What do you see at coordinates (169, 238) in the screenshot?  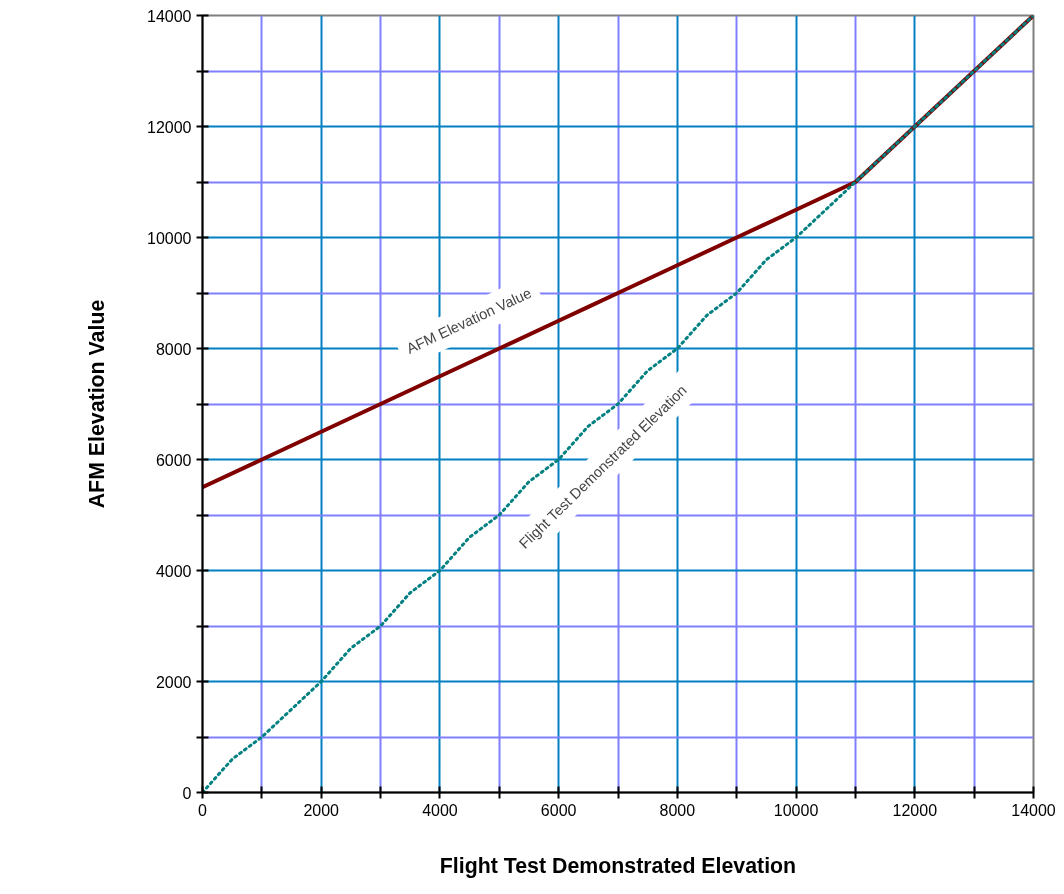 I see `y-tick-label: 10000` at bounding box center [169, 238].